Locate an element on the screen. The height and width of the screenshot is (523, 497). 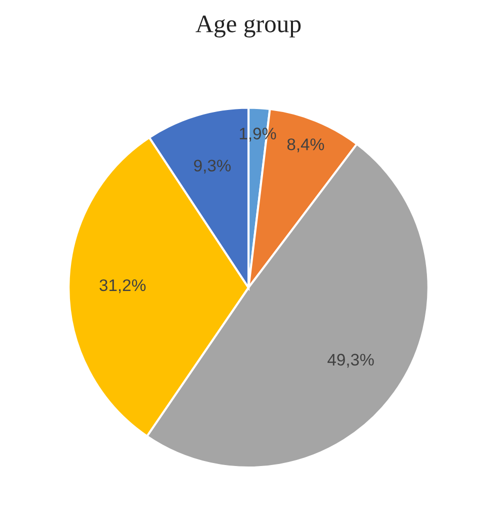
data-label: 9,3% is located at coordinates (212, 167).